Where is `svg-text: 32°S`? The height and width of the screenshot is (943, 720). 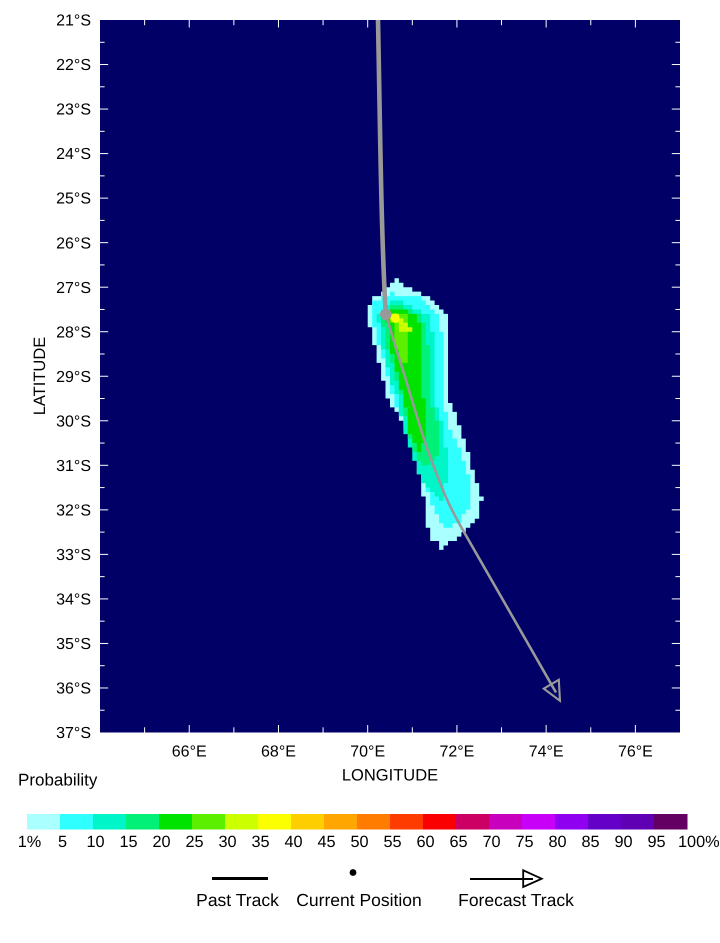
svg-text: 32°S is located at coordinates (73, 510).